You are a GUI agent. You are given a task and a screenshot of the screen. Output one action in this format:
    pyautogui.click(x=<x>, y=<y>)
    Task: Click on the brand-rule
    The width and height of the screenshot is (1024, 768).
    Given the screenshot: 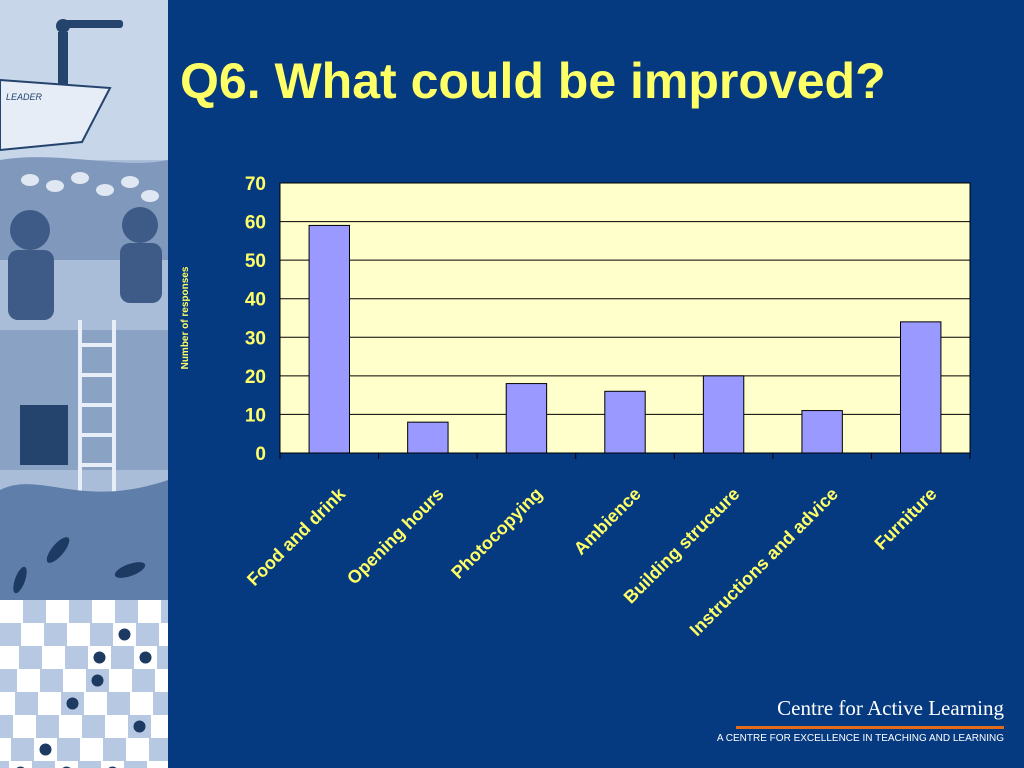 What is the action you would take?
    pyautogui.click(x=870, y=727)
    